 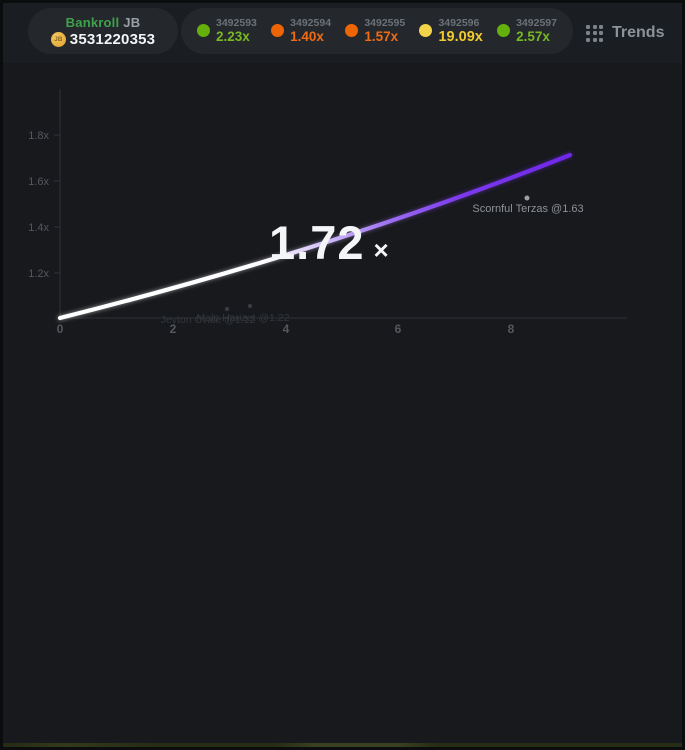 I want to click on grid-dots-icon, so click(x=594, y=33).